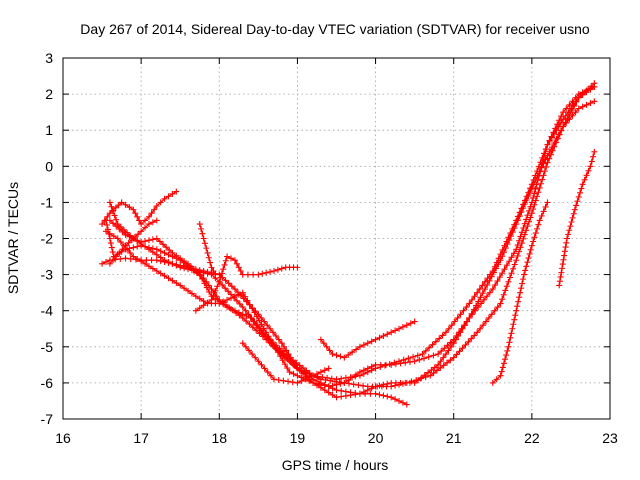  What do you see at coordinates (454, 438) in the screenshot?
I see `x-tick-label: 21` at bounding box center [454, 438].